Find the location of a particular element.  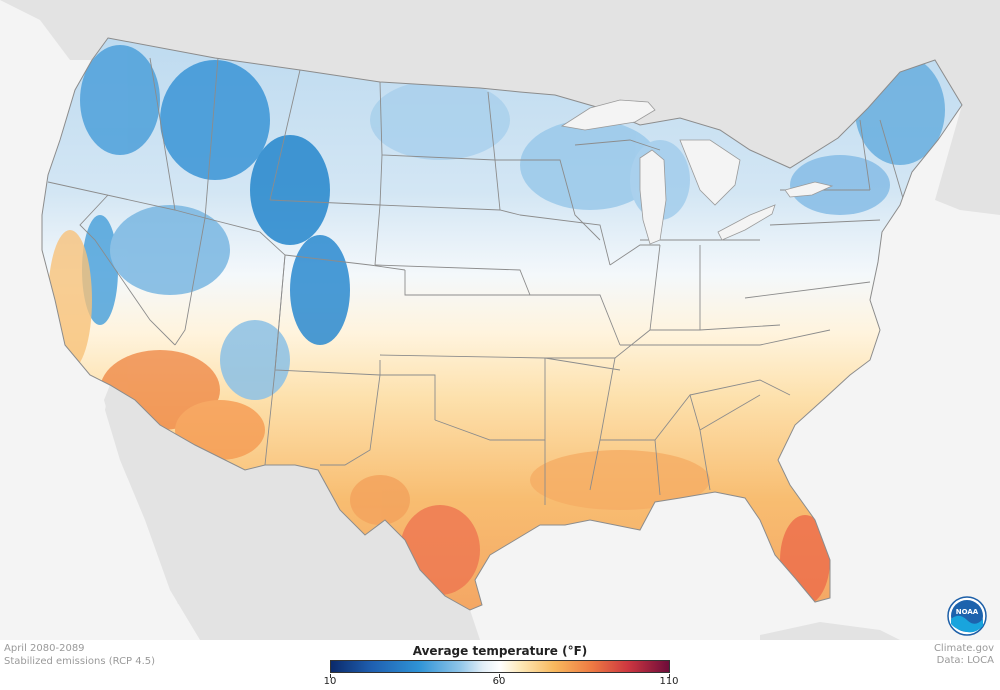

data-credit: Data: LOCA is located at coordinates (965, 660).